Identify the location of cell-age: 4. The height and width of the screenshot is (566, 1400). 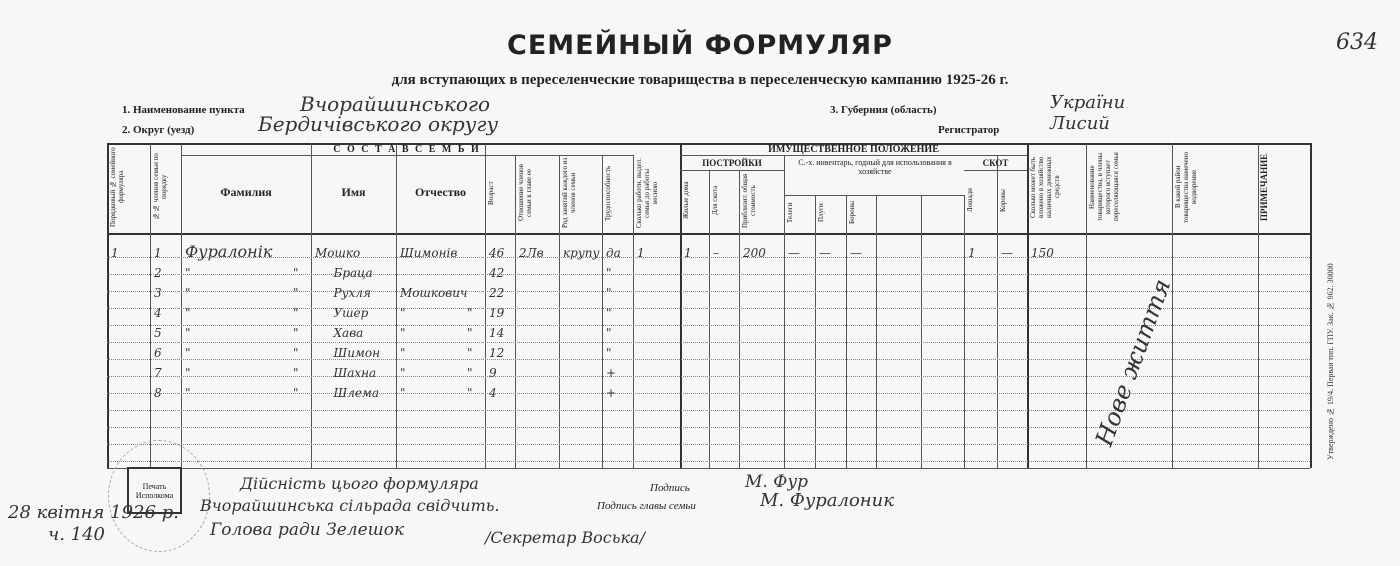
(493, 393).